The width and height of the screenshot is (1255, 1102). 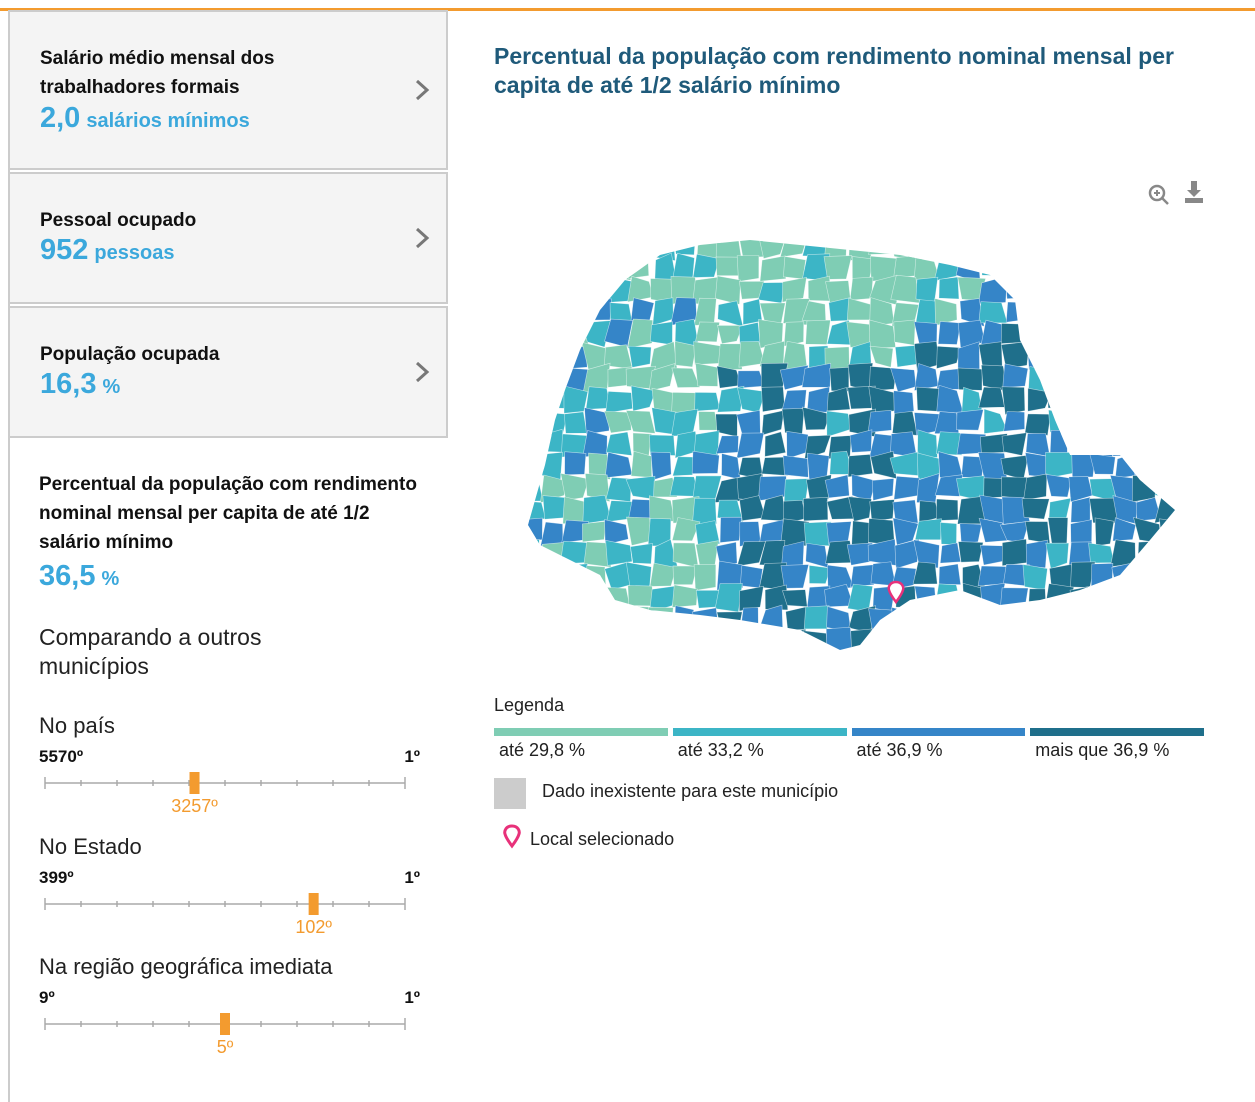 I want to click on info-card: Pessoal ocupado 952 pessoas, so click(x=228, y=238).